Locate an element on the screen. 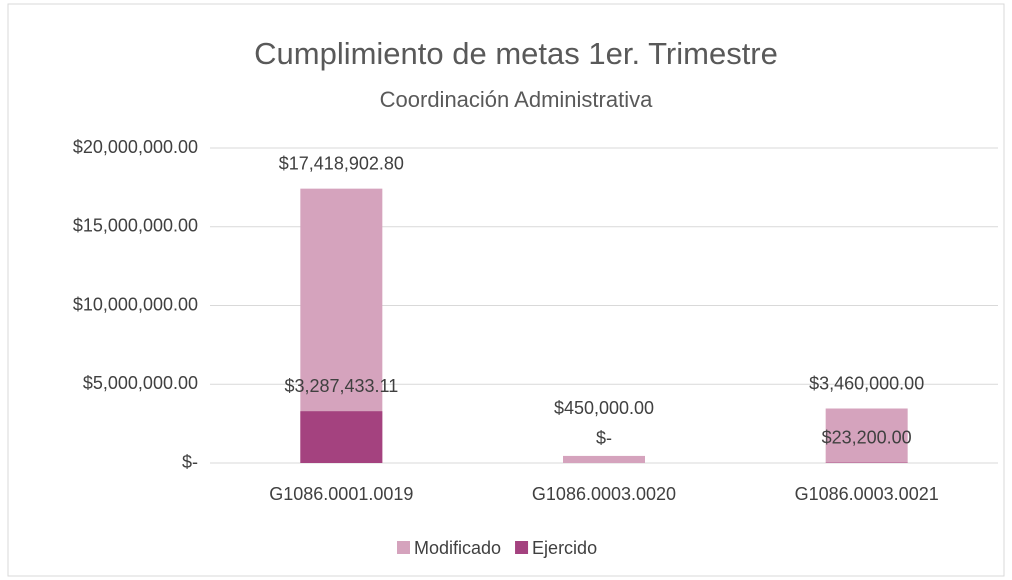  chart-subtitle: Coordinación Administrativa is located at coordinates (516, 99).